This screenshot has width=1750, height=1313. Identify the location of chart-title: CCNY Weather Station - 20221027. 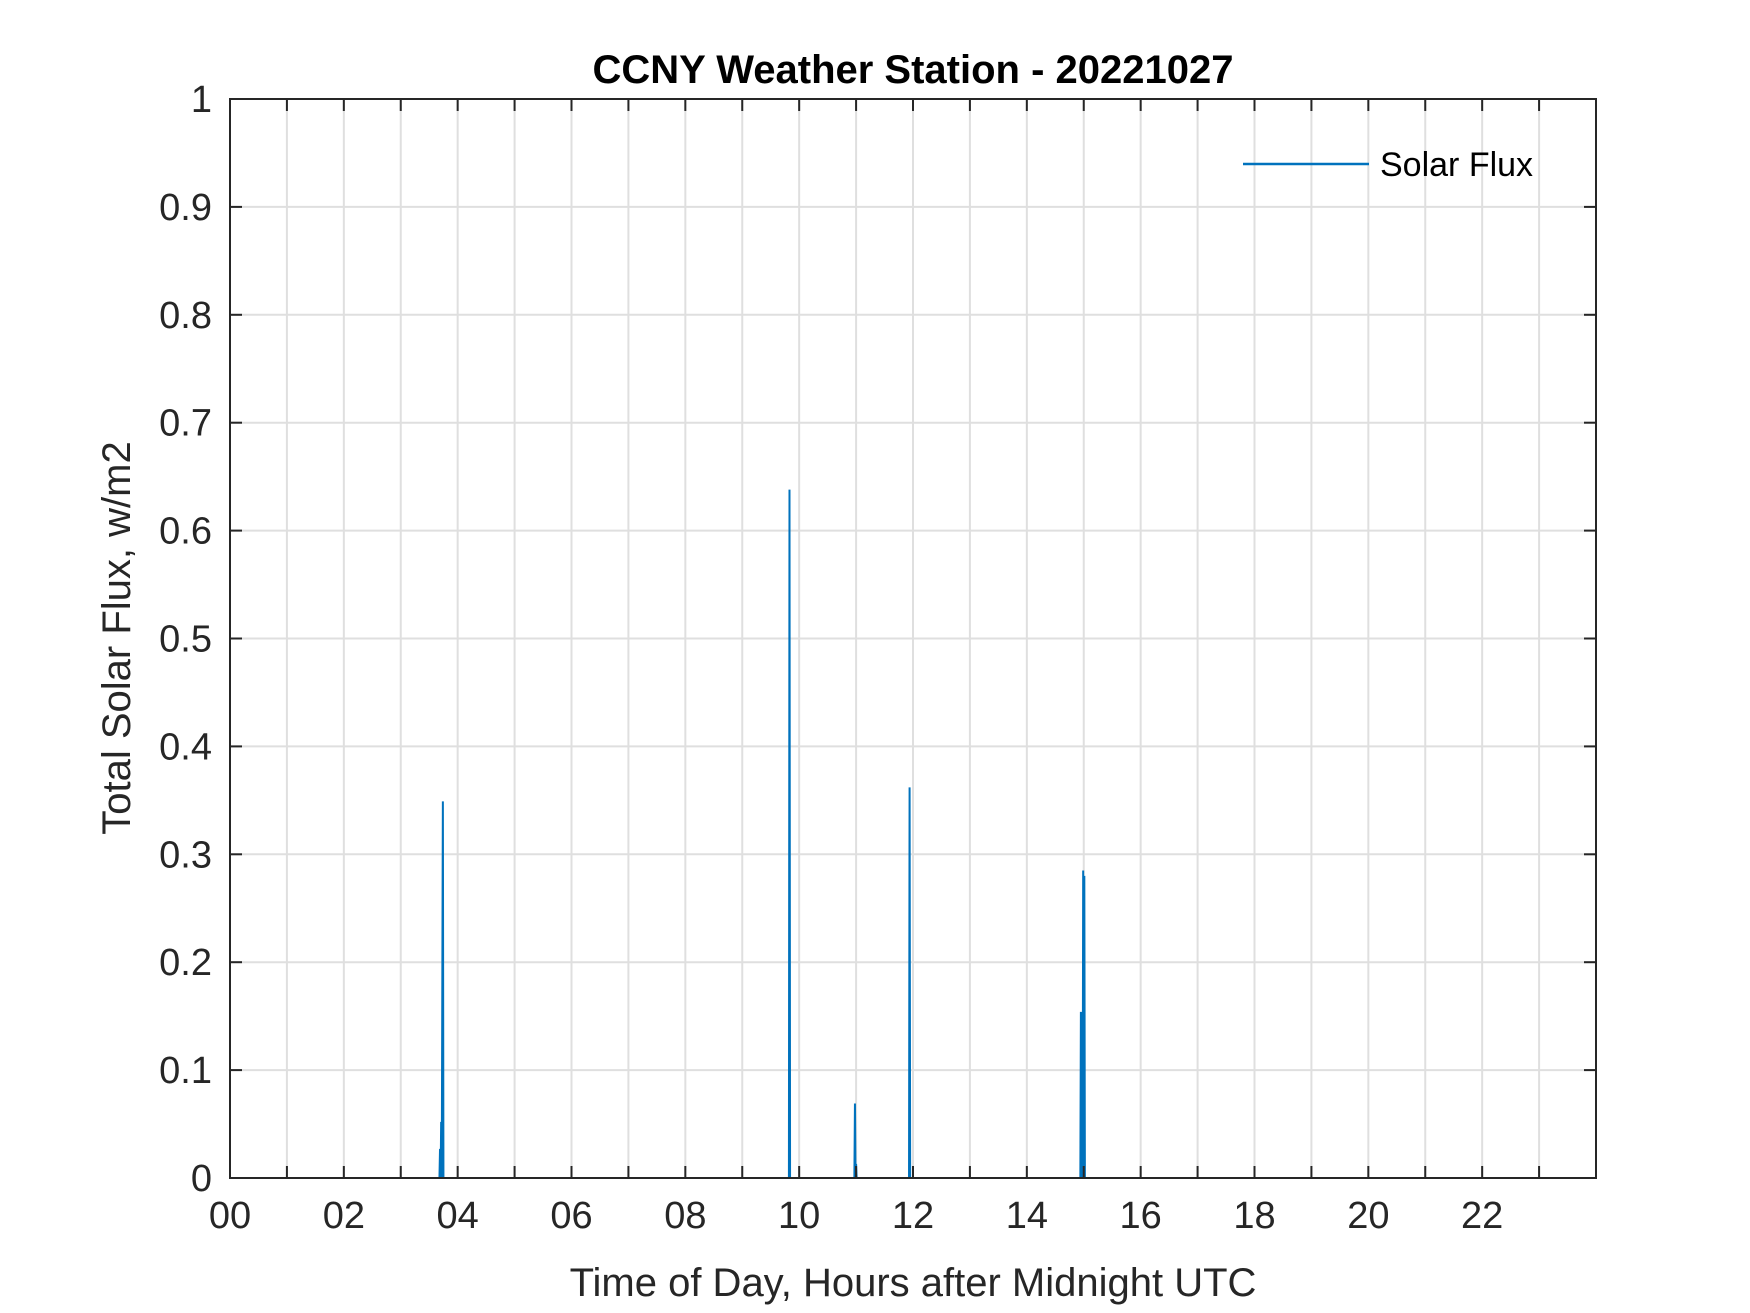
(913, 70).